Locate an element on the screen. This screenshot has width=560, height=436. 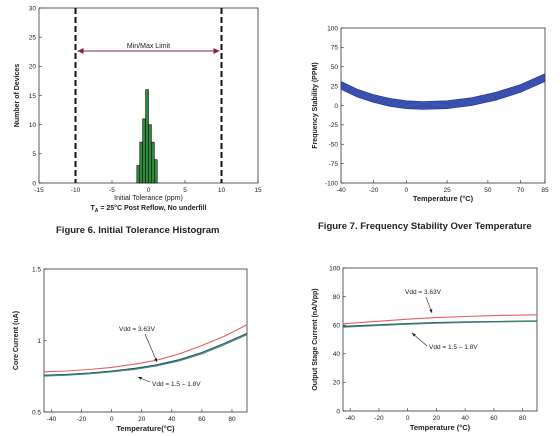
histogram-x-tick-label: 15 is located at coordinates (258, 190).